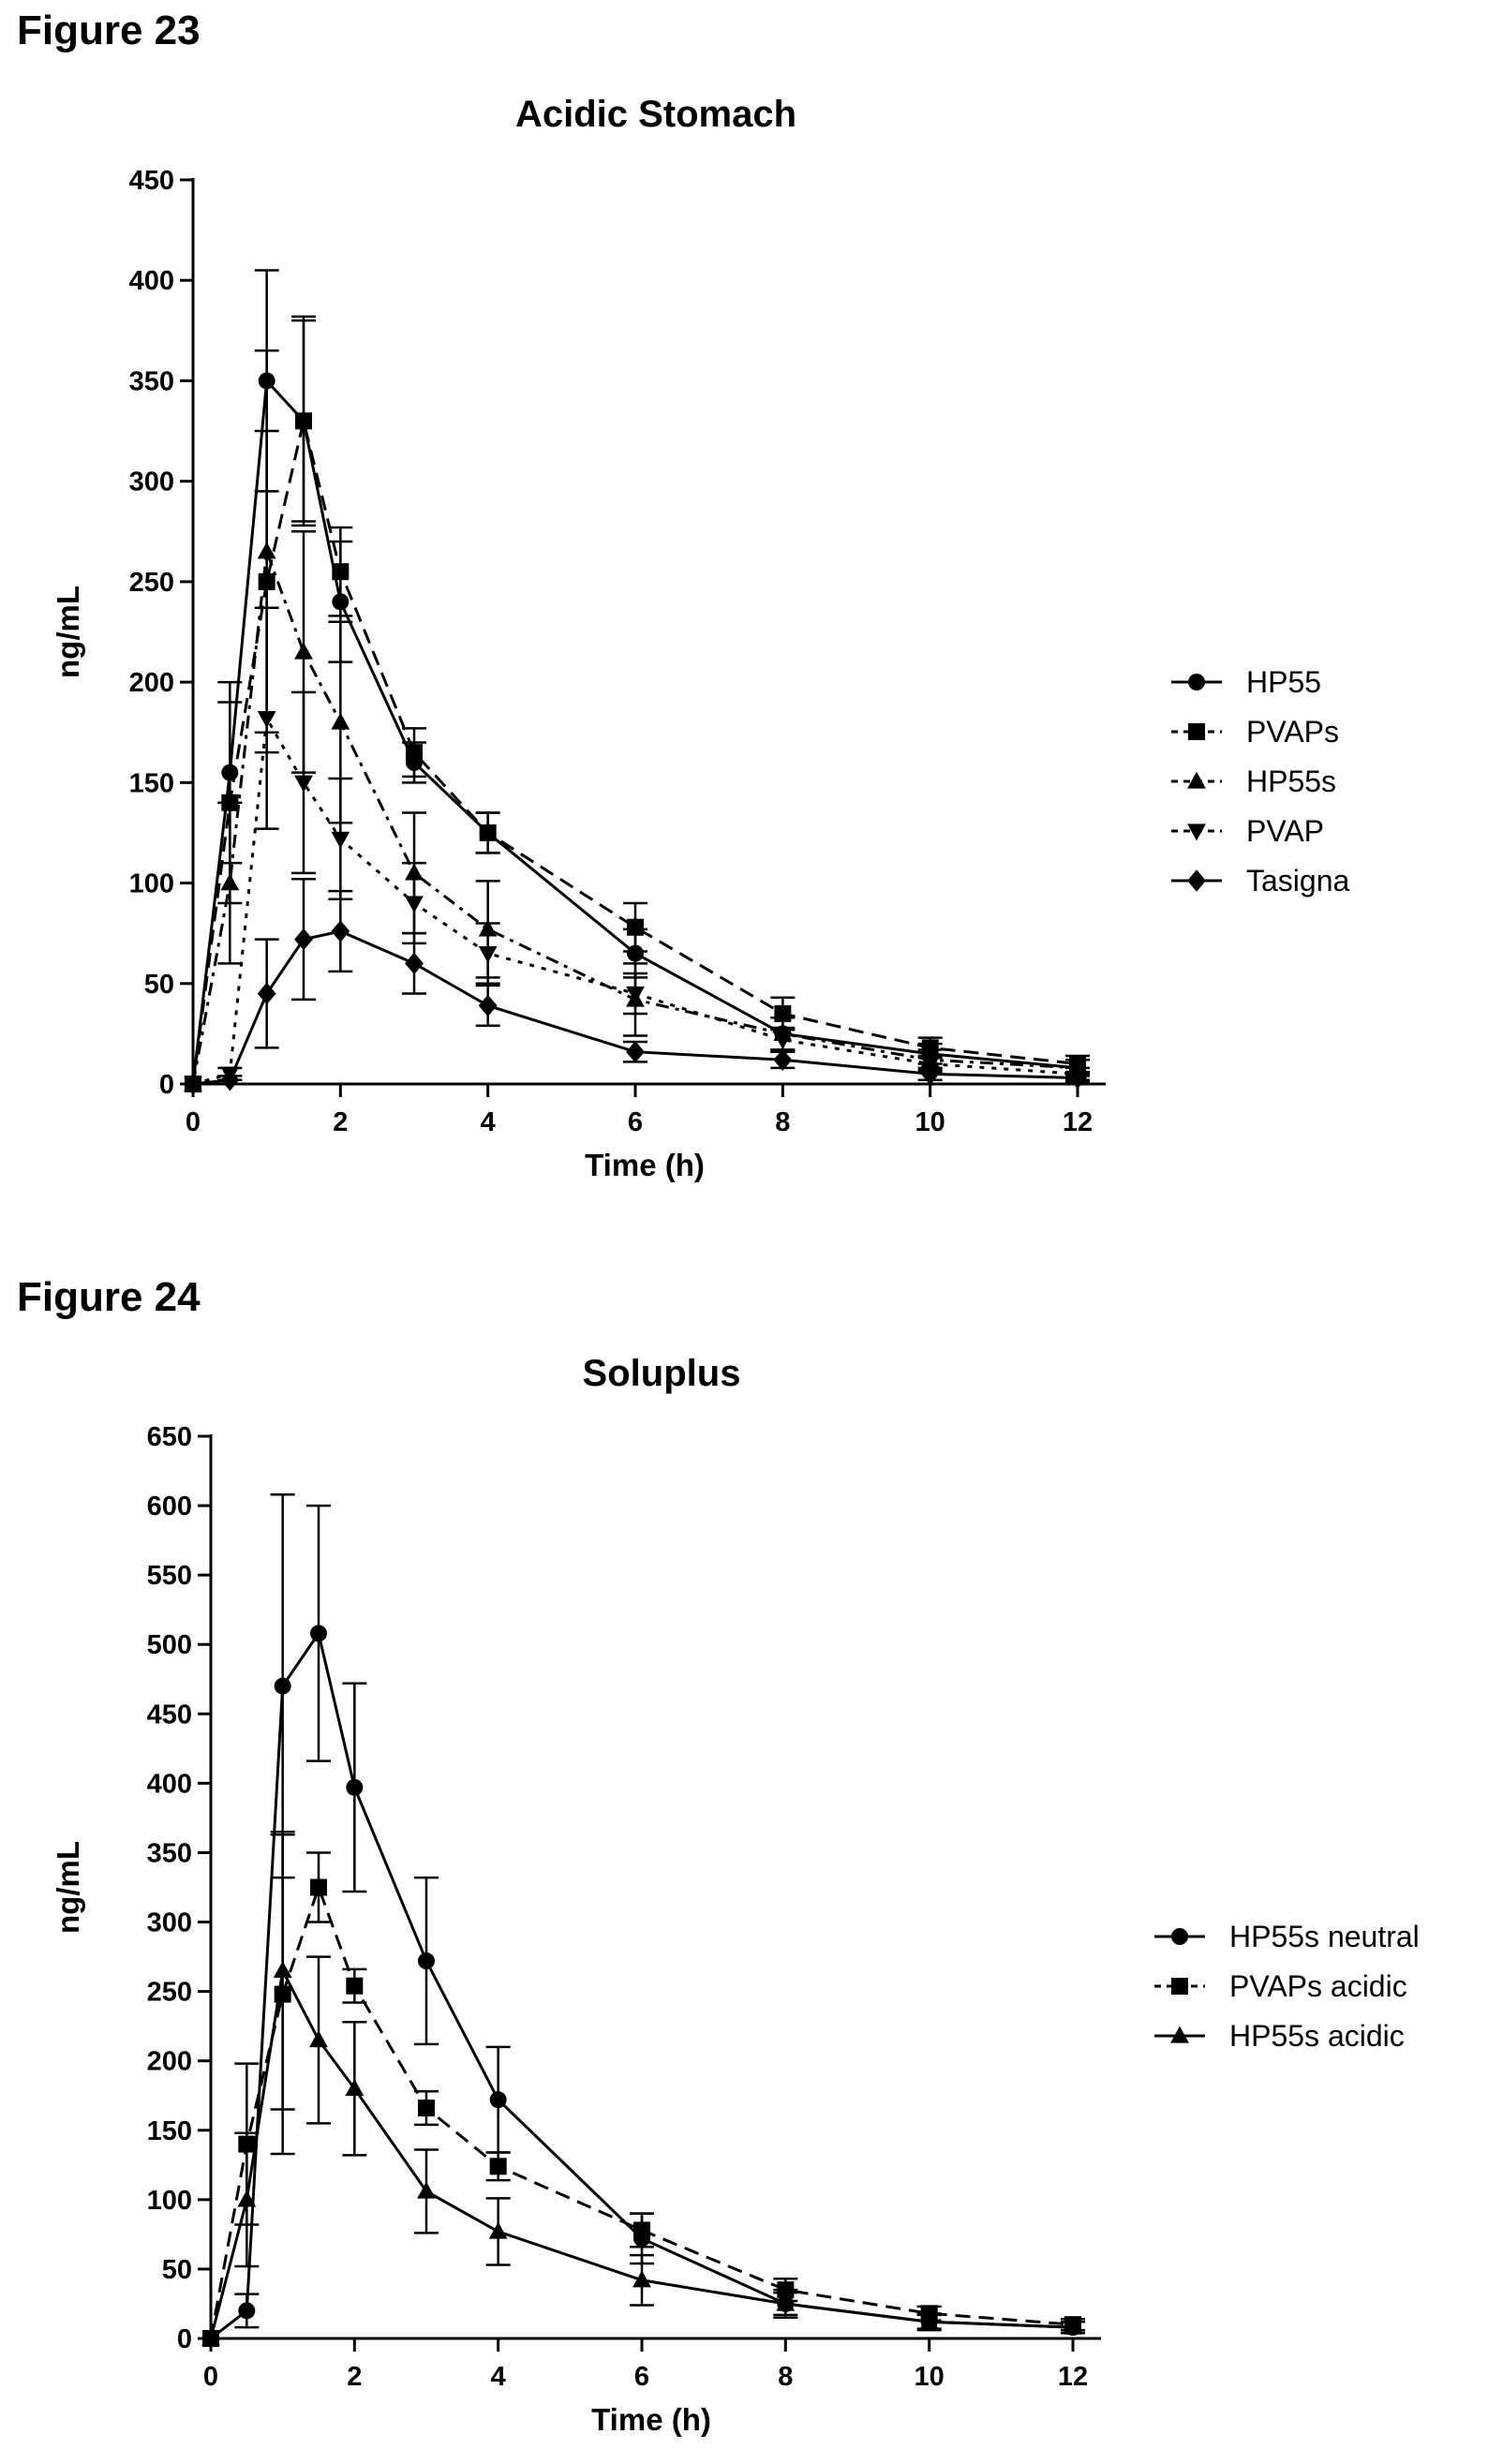 Image resolution: width=1488 pixels, height=2464 pixels. Describe the element at coordinates (1298, 881) in the screenshot. I see `legend-label: Tasigna` at that location.